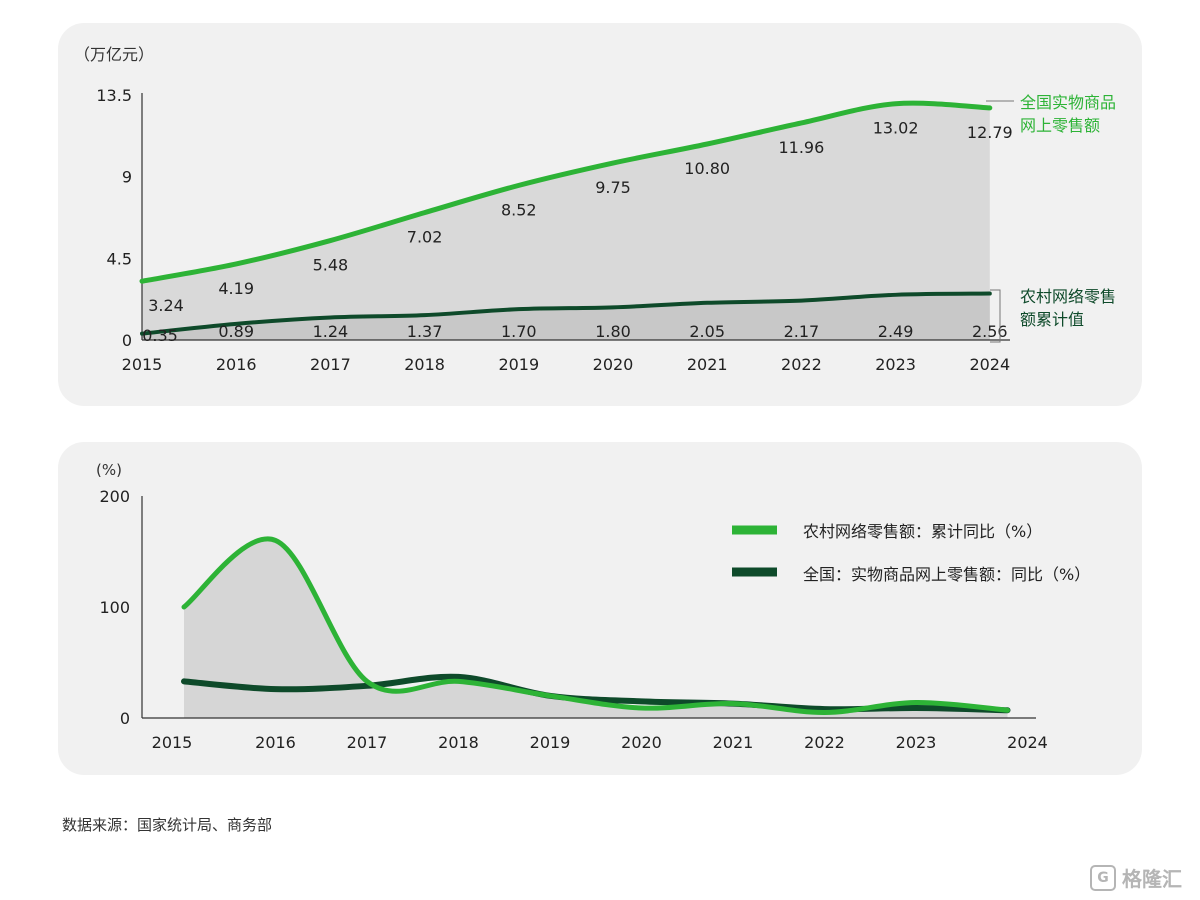 The width and height of the screenshot is (1200, 900). What do you see at coordinates (911, 553) in the screenshot?
I see `bottom-legend: 农村网络零售额：累计同比（%） 全国：实物商品网上零售额：同比（%）` at bounding box center [911, 553].